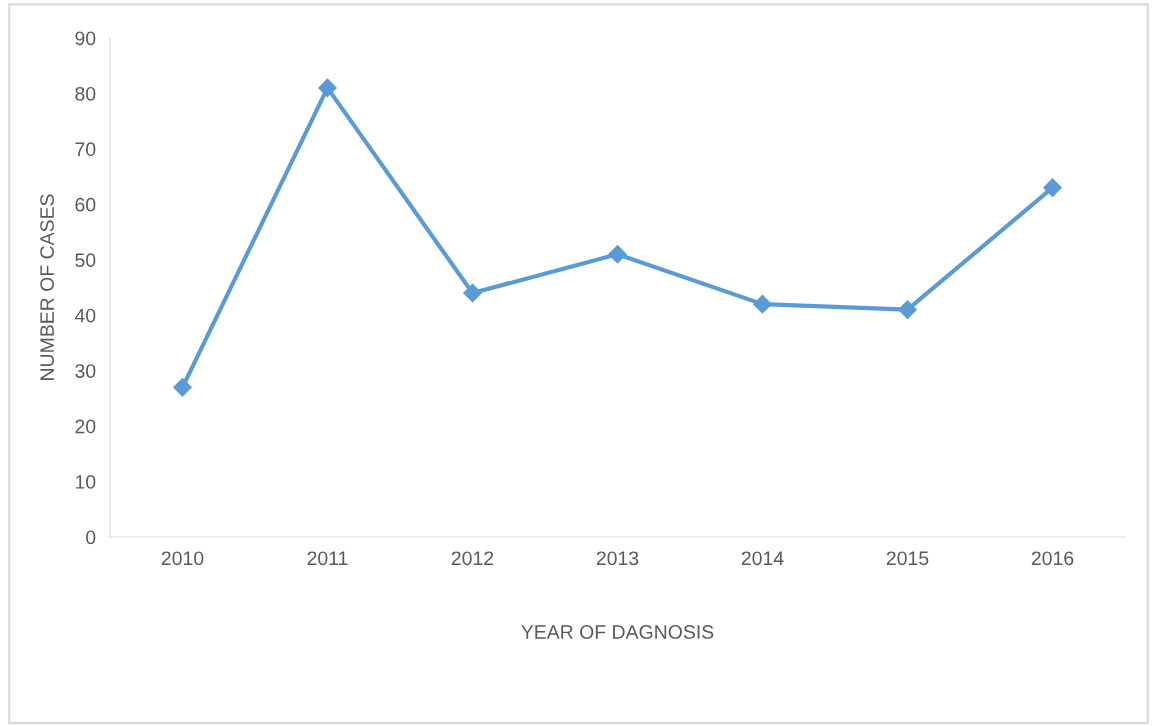  I want to click on y-tick-label: 40, so click(85, 315).